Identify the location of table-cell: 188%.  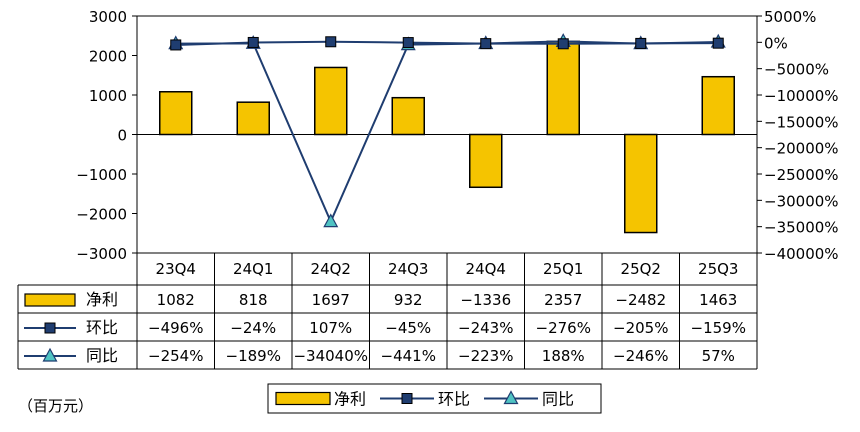
(563, 356).